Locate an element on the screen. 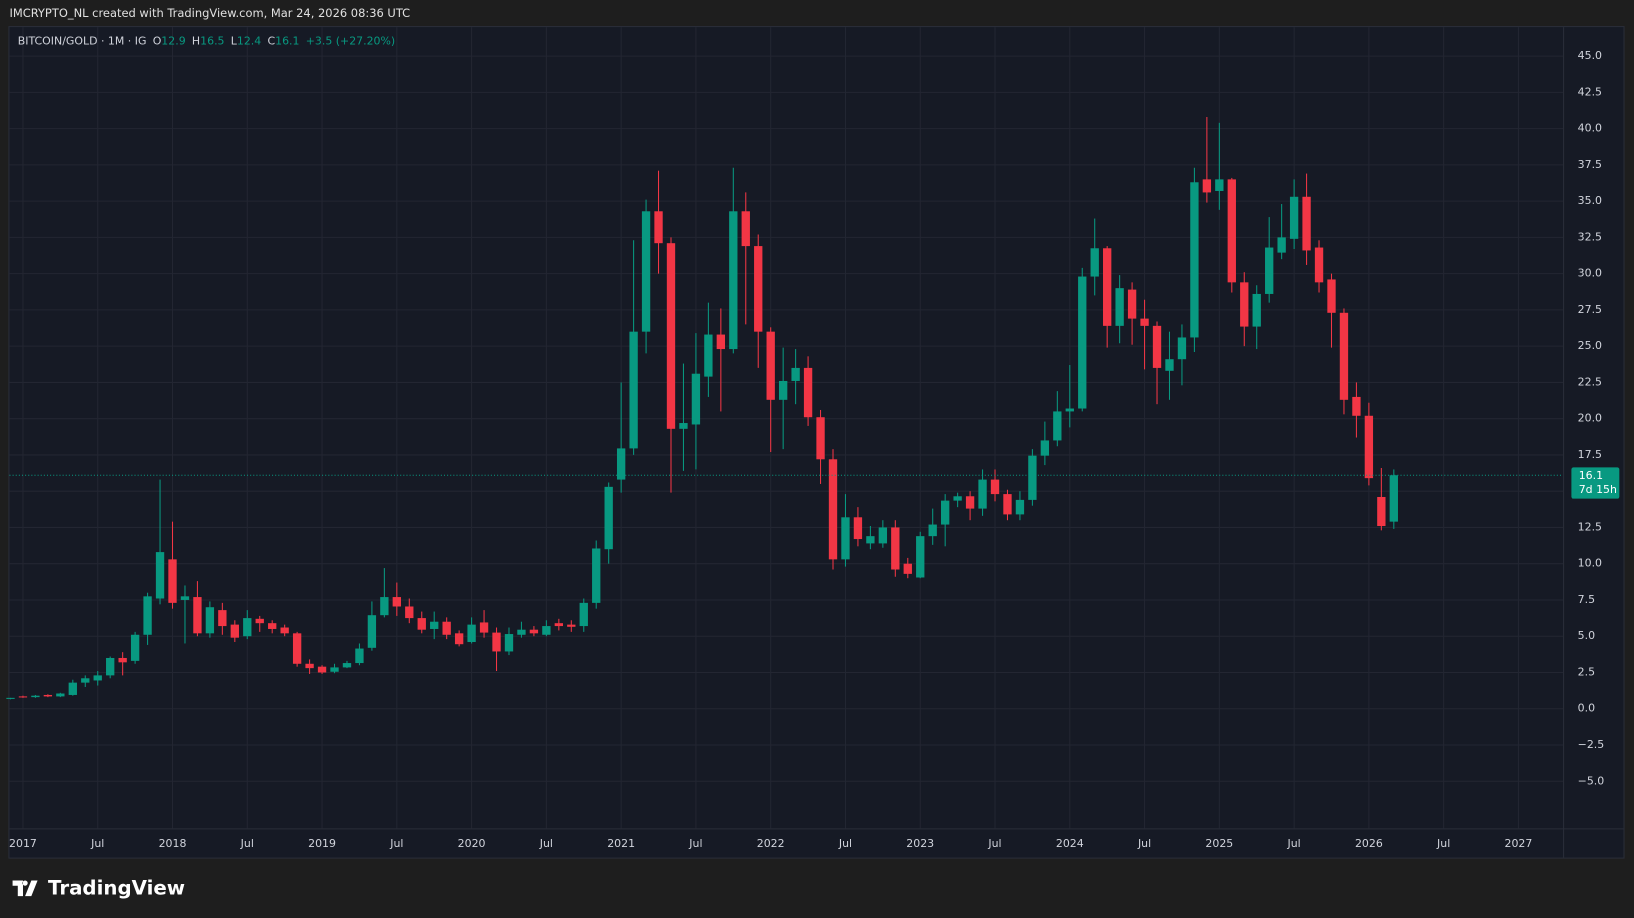 Image resolution: width=1634 pixels, height=918 pixels. y-tick-label: 17.5 is located at coordinates (1590, 454).